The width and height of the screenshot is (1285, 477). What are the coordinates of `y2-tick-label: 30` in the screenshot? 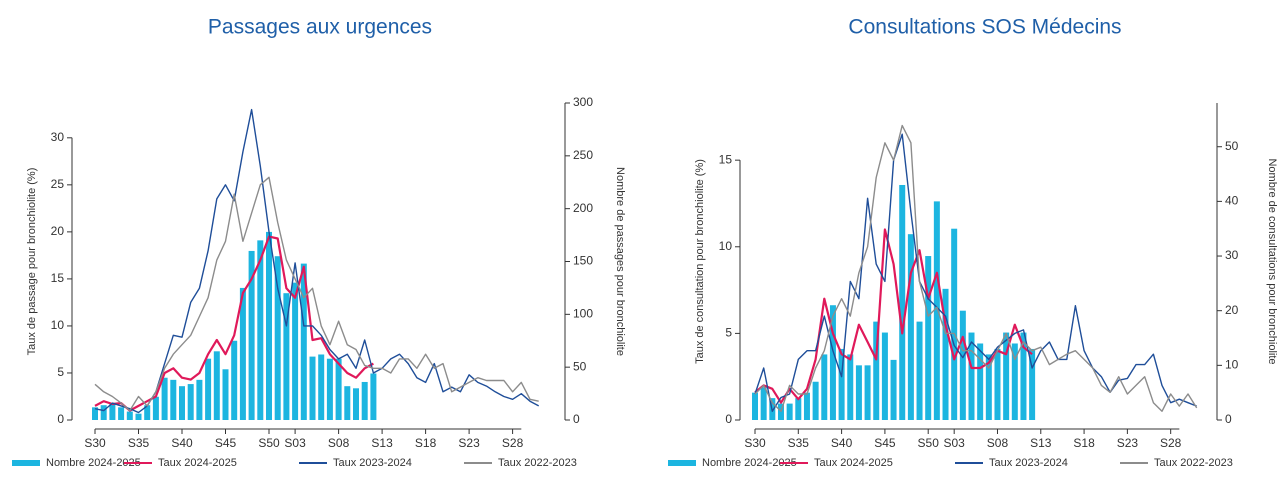 It's located at (1232, 255).